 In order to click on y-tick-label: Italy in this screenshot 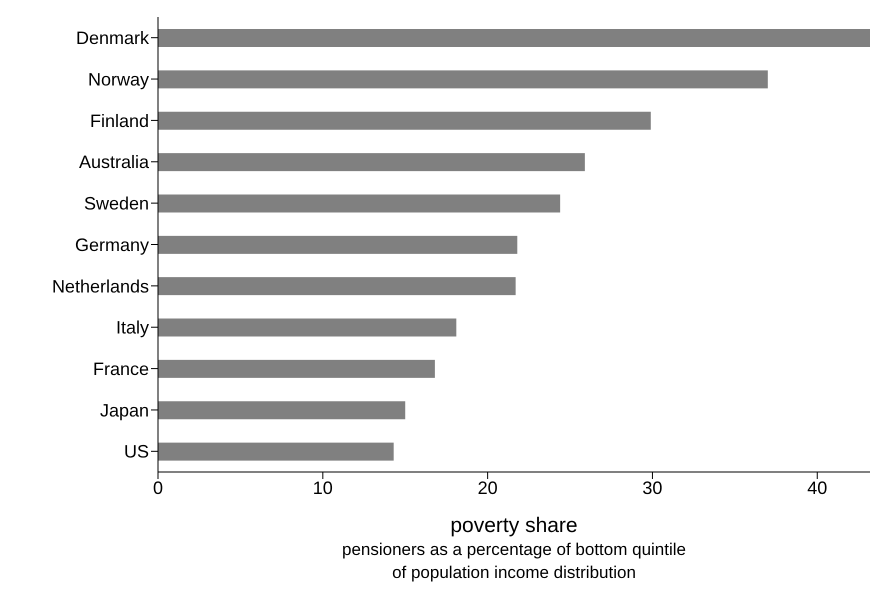, I will do `click(132, 328)`.